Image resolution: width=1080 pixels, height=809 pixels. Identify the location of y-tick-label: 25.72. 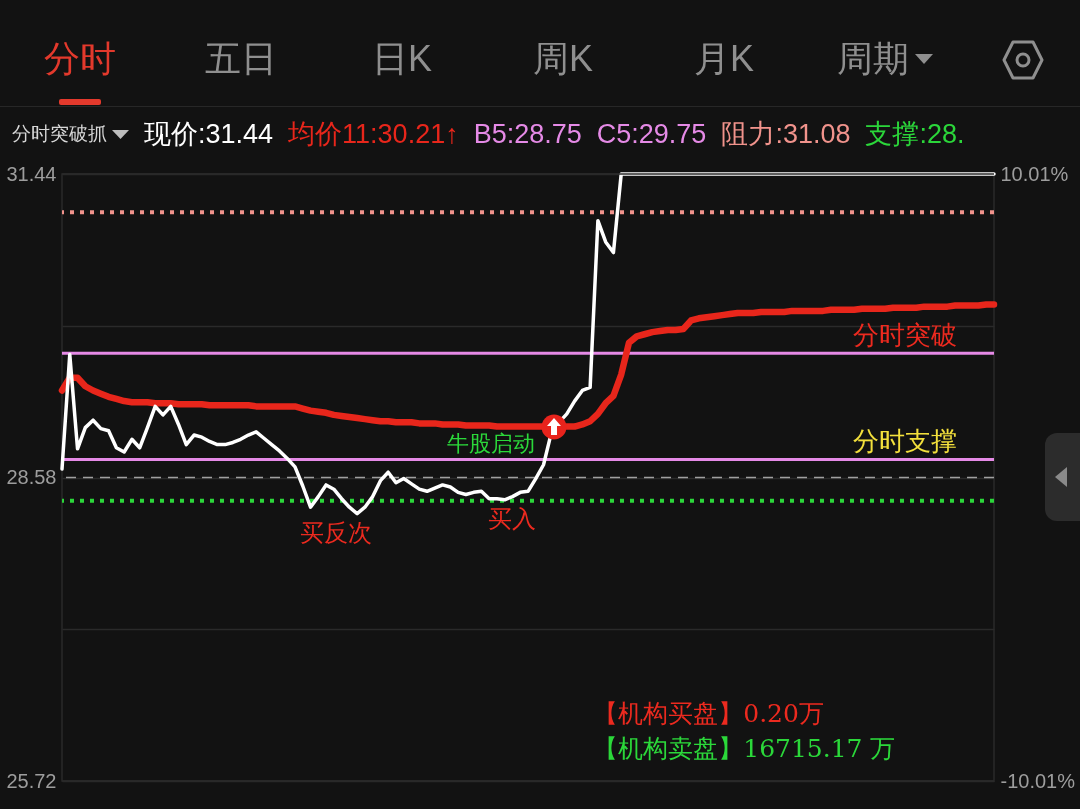
(31, 780).